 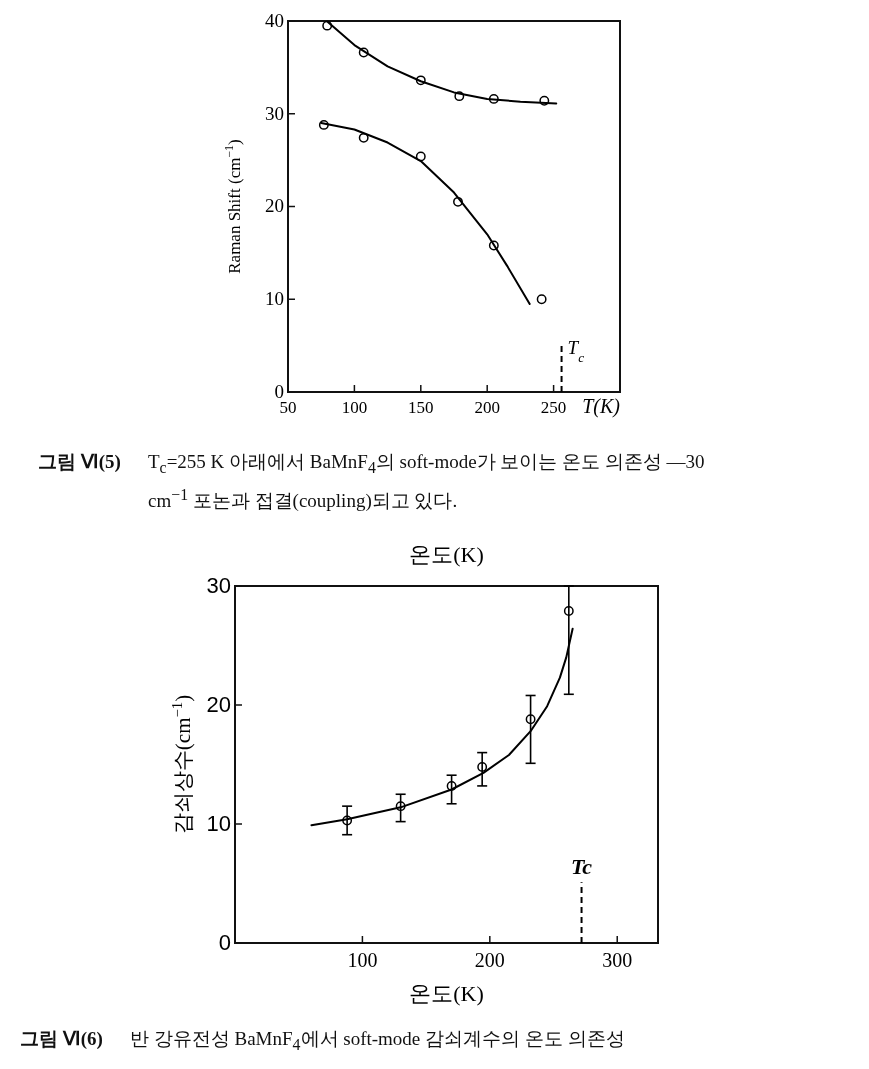 What do you see at coordinates (378, 1041) in the screenshot?
I see `text: 반 강유전성 BaMnF$_{4}$에서 soft-mode 감쇠계수의 온도 의존성` at bounding box center [378, 1041].